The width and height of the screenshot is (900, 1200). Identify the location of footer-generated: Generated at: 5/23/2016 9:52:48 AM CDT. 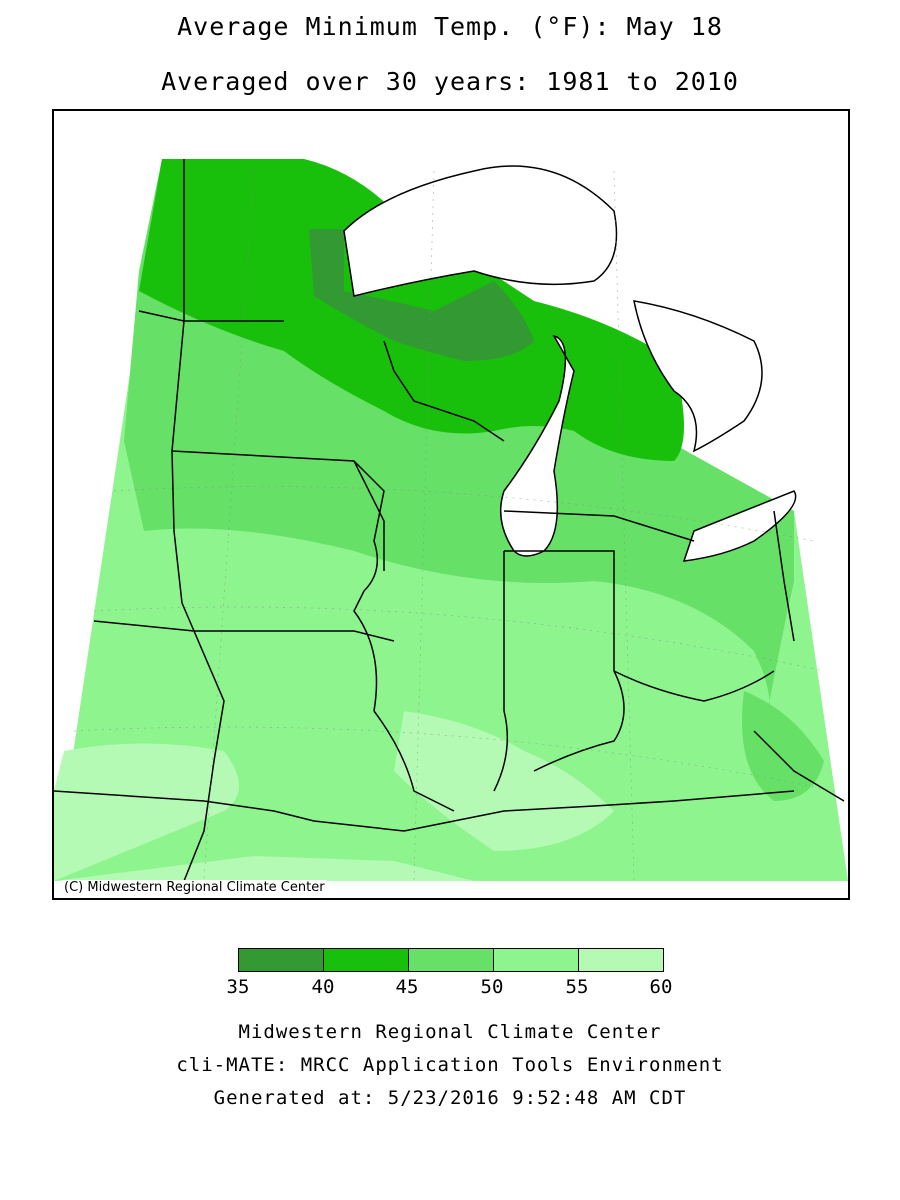
(450, 1098).